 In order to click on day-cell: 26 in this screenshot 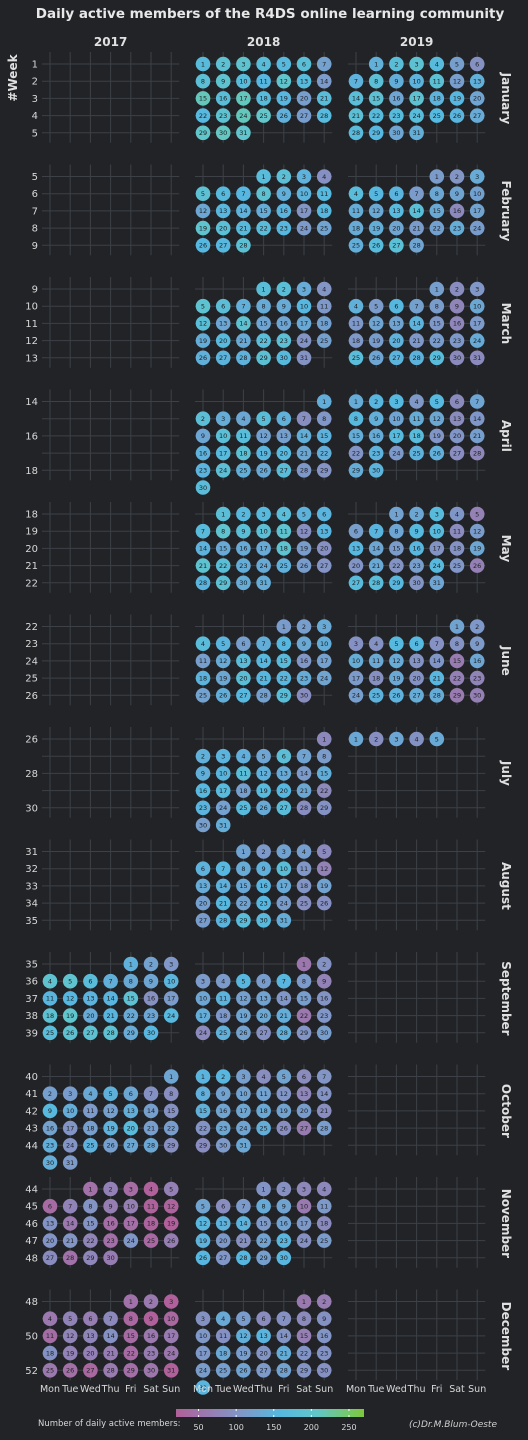, I will do `click(457, 115)`.